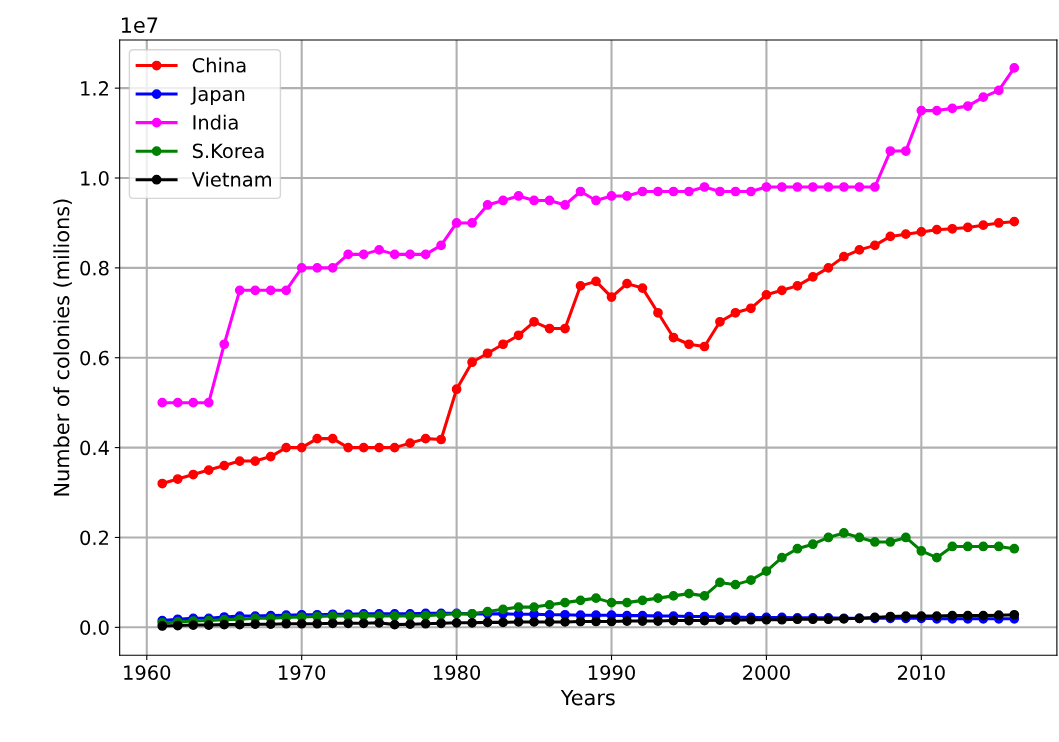  What do you see at coordinates (94, 538) in the screenshot?
I see `y-tick-label: 0.2` at bounding box center [94, 538].